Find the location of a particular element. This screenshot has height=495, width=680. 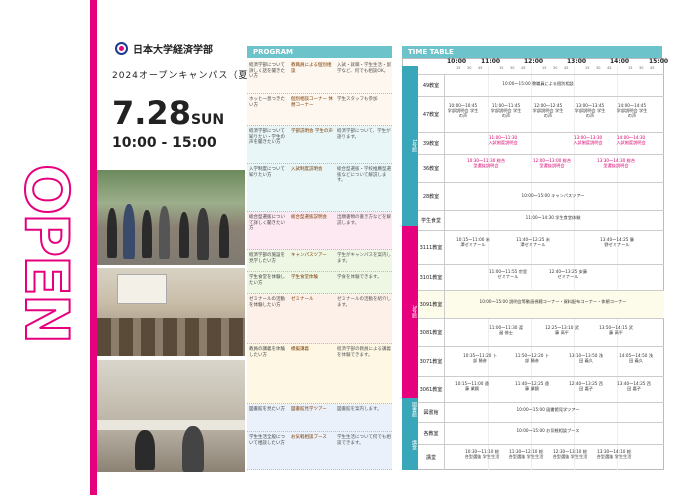

band-hall: 講堂 is located at coordinates (410, 445).